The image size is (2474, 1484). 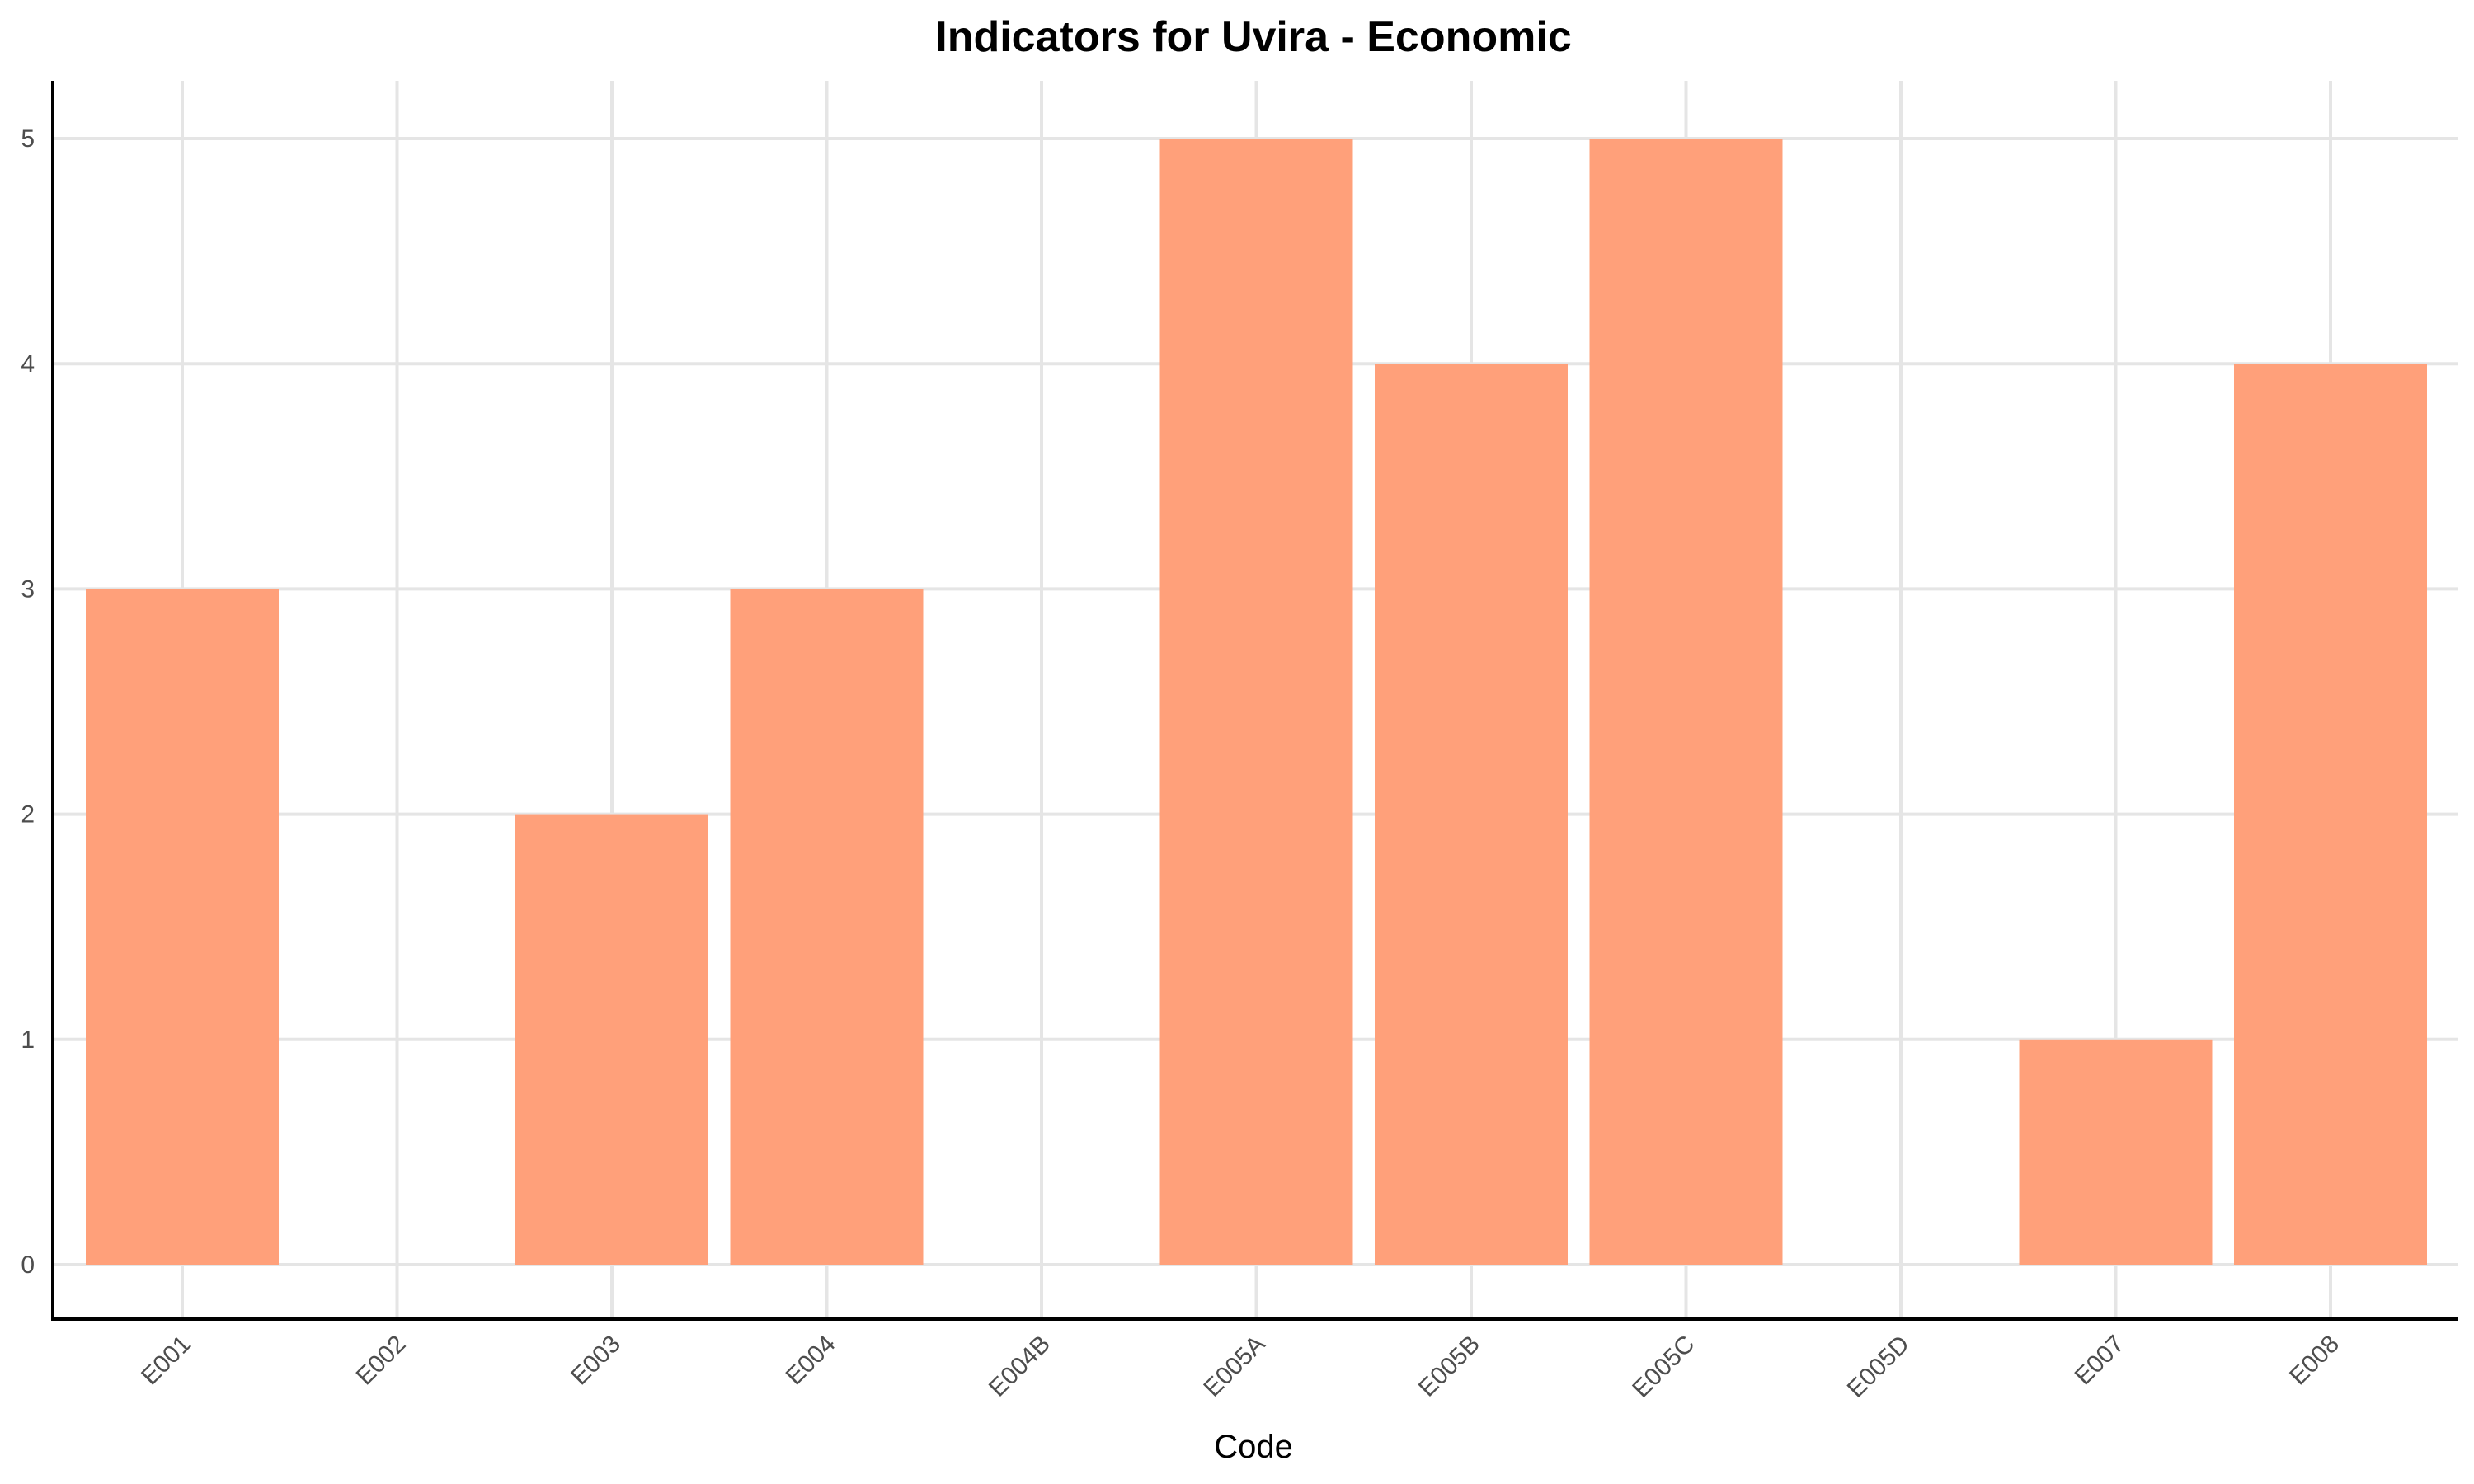 What do you see at coordinates (381, 1361) in the screenshot?
I see `x-tick-label: E002` at bounding box center [381, 1361].